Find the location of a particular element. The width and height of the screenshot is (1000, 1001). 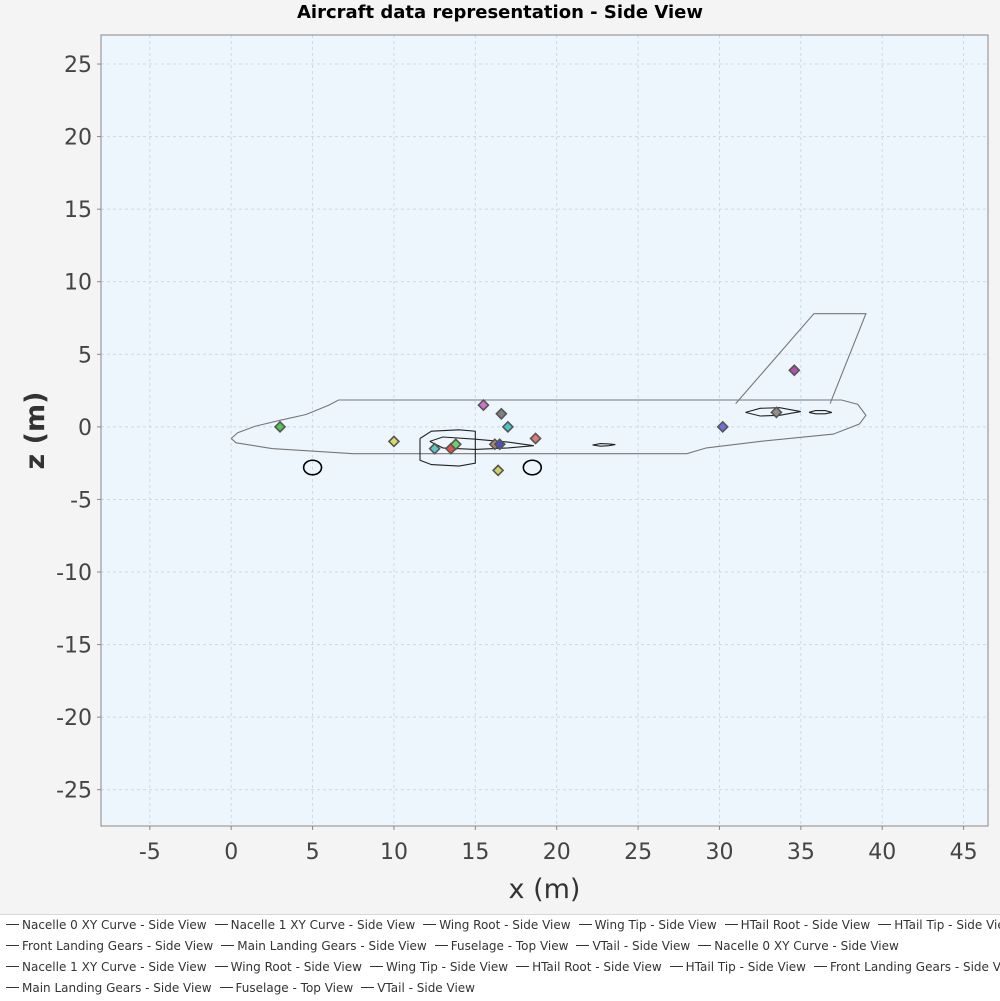

legend-item: Wing Root - Side View is located at coordinates (288, 967).